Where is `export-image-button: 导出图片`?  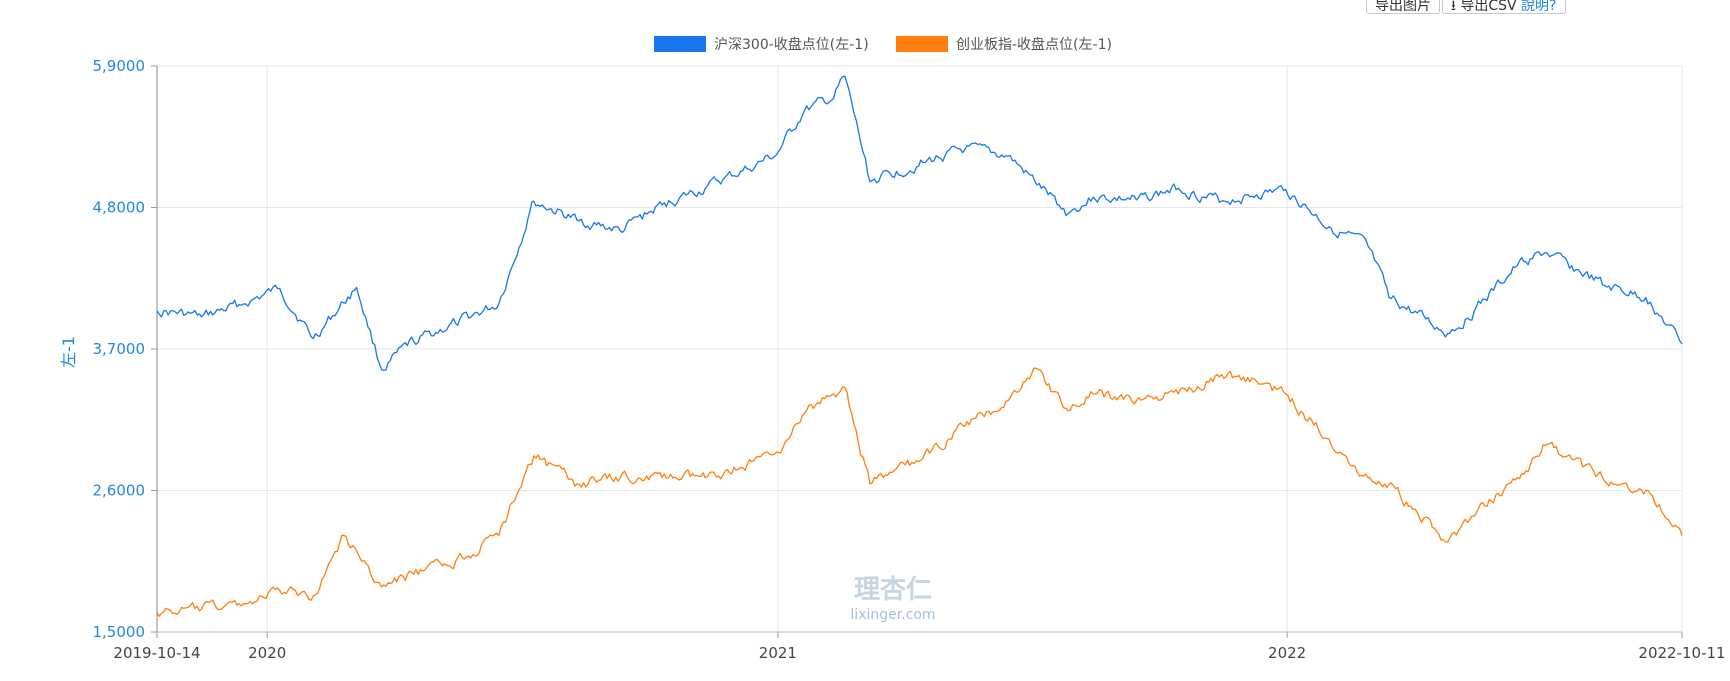
export-image-button: 导出图片 is located at coordinates (1403, 7).